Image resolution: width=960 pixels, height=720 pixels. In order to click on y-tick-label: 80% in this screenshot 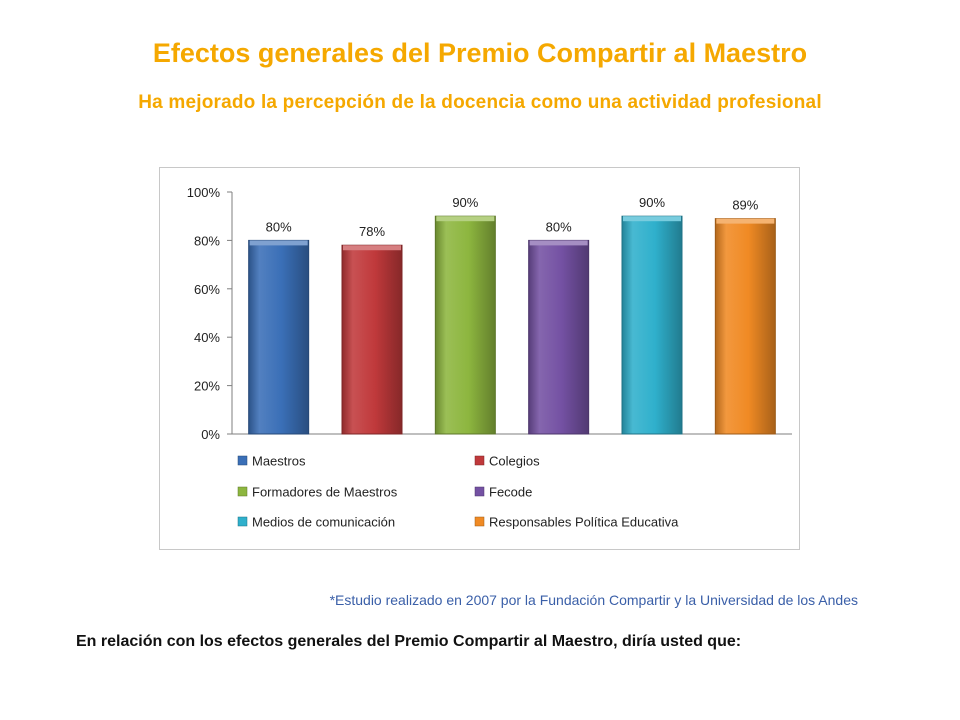, I will do `click(207, 240)`.